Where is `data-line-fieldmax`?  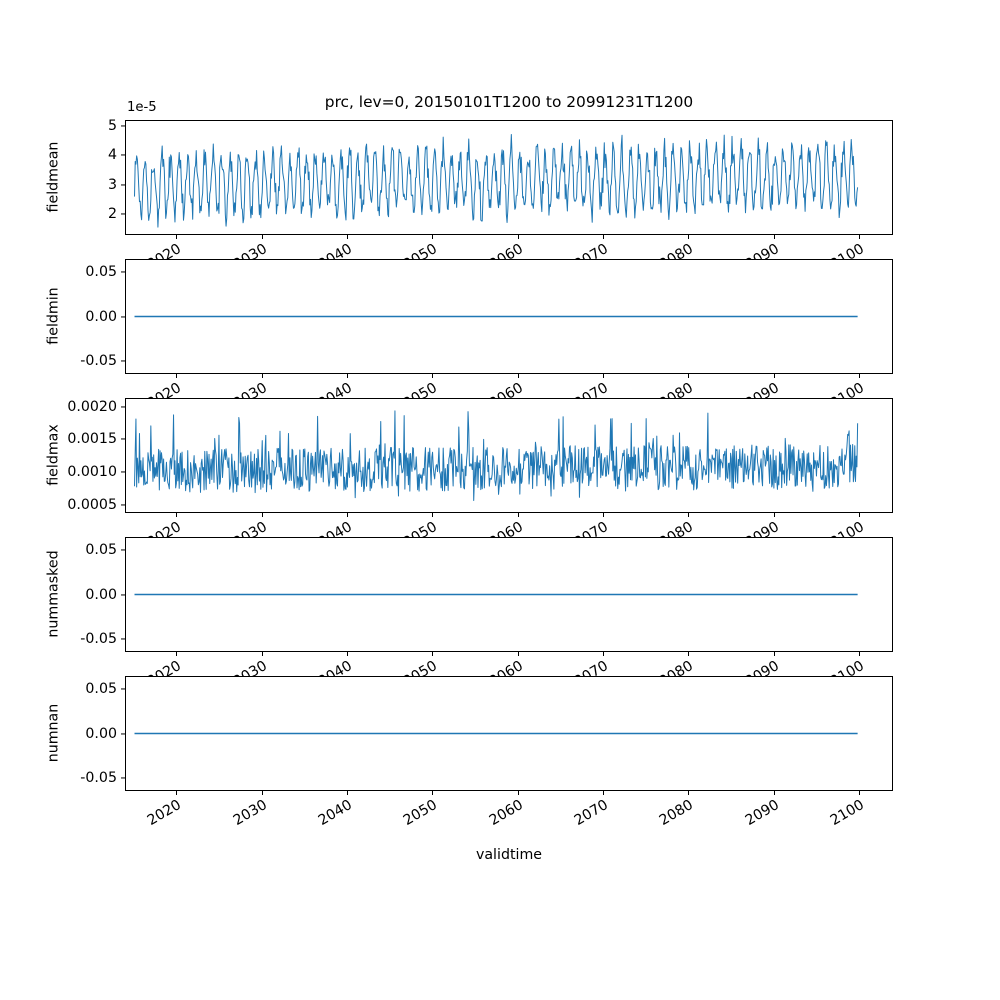 data-line-fieldmax is located at coordinates (509, 455).